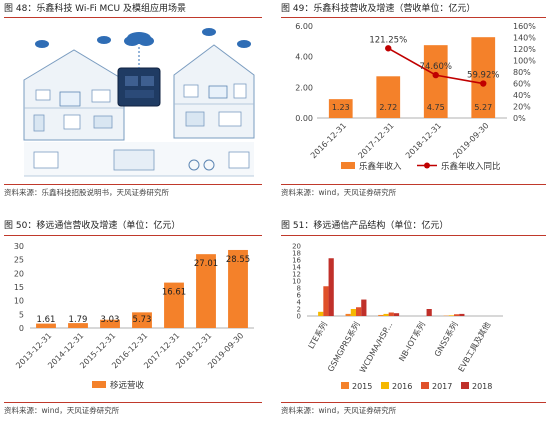 The image size is (550, 421). What do you see at coordinates (427, 165) in the screenshot?
I see `fig49-legend-swatch-dot` at bounding box center [427, 165].